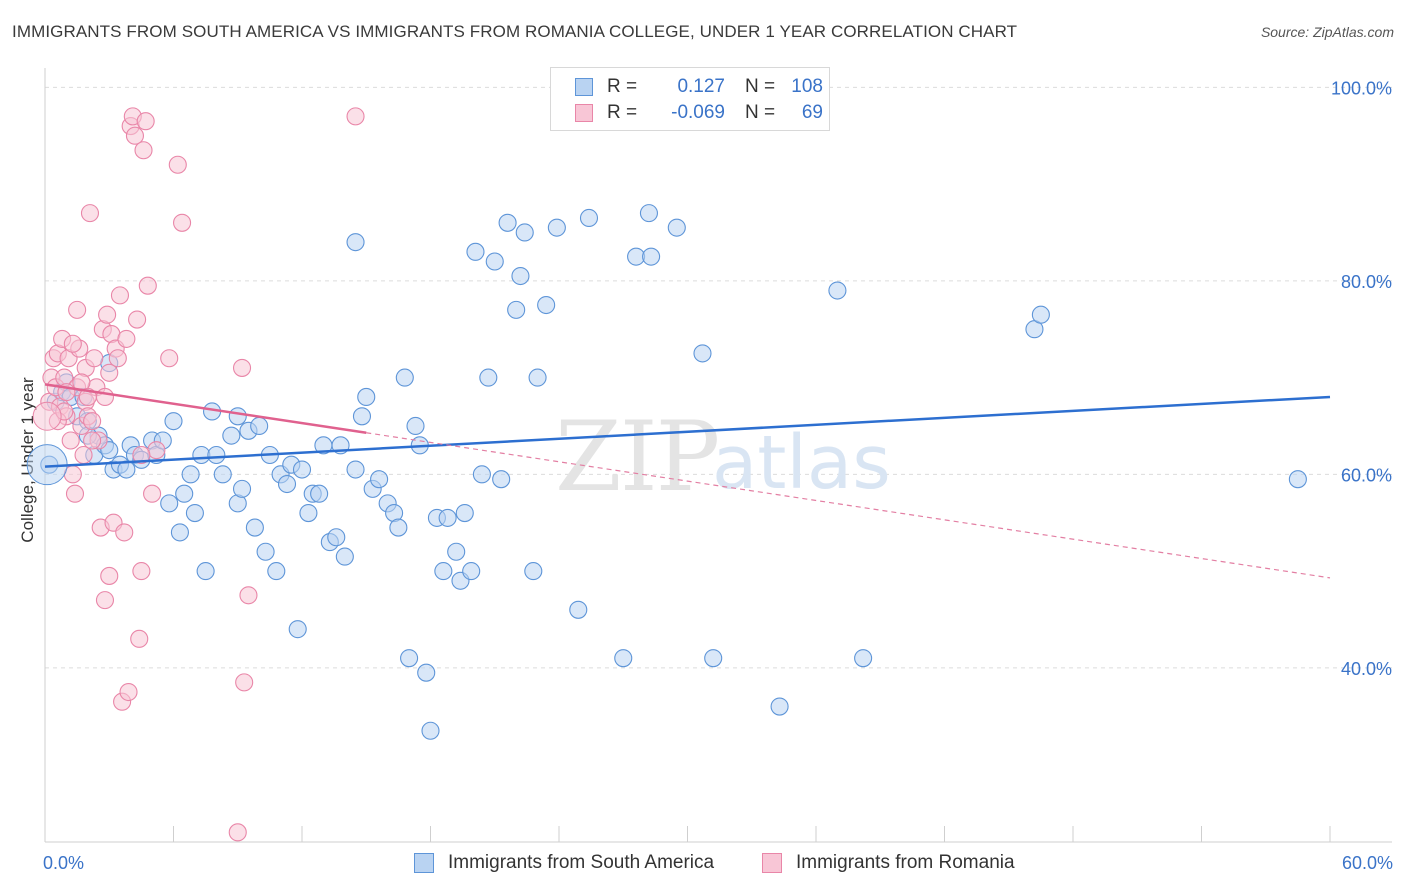  What do you see at coordinates (1366, 282) in the screenshot?
I see `y-tick-label: 80.0%` at bounding box center [1366, 282].